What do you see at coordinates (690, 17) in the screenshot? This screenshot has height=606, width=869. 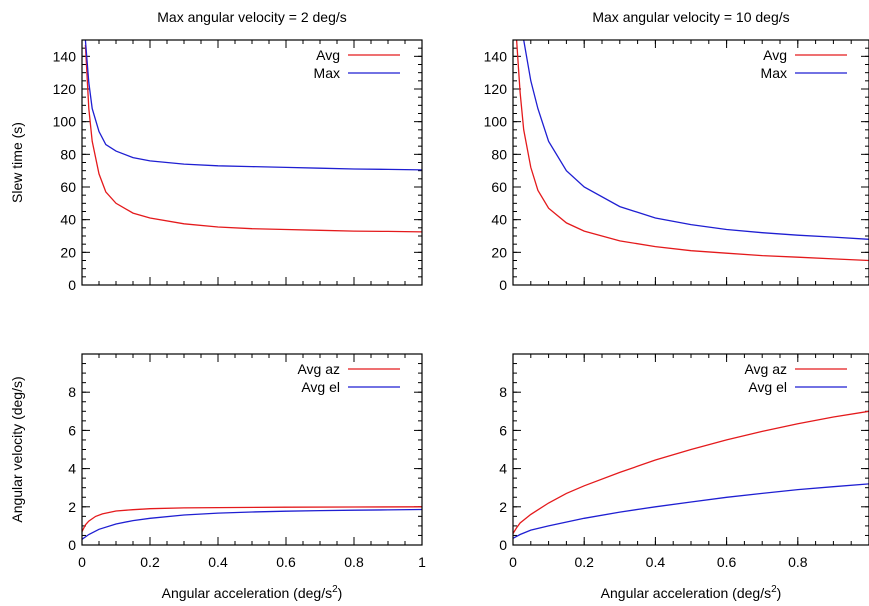 I see `chart-title: Max angular velocity = 10 deg/s` at bounding box center [690, 17].